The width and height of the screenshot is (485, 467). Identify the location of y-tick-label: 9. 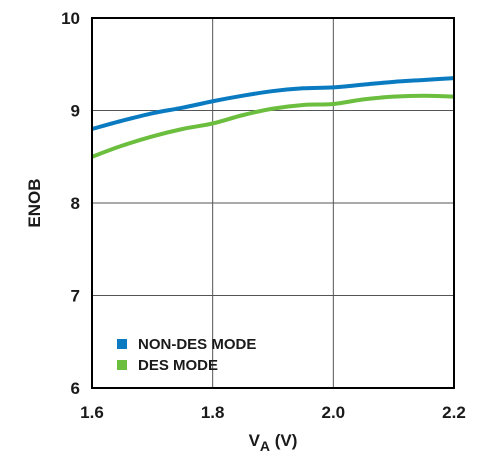
(75, 111).